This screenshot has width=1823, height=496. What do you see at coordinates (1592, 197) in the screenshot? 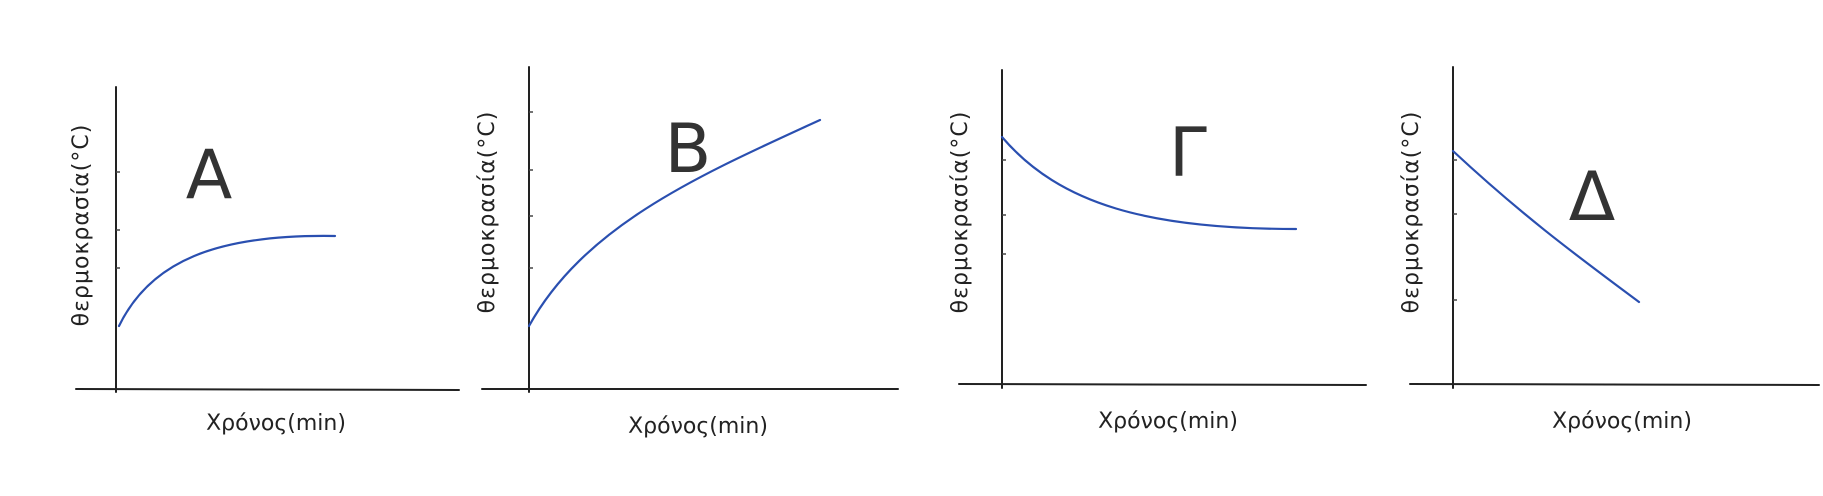
I see `panel-label: Δ` at bounding box center [1592, 197].